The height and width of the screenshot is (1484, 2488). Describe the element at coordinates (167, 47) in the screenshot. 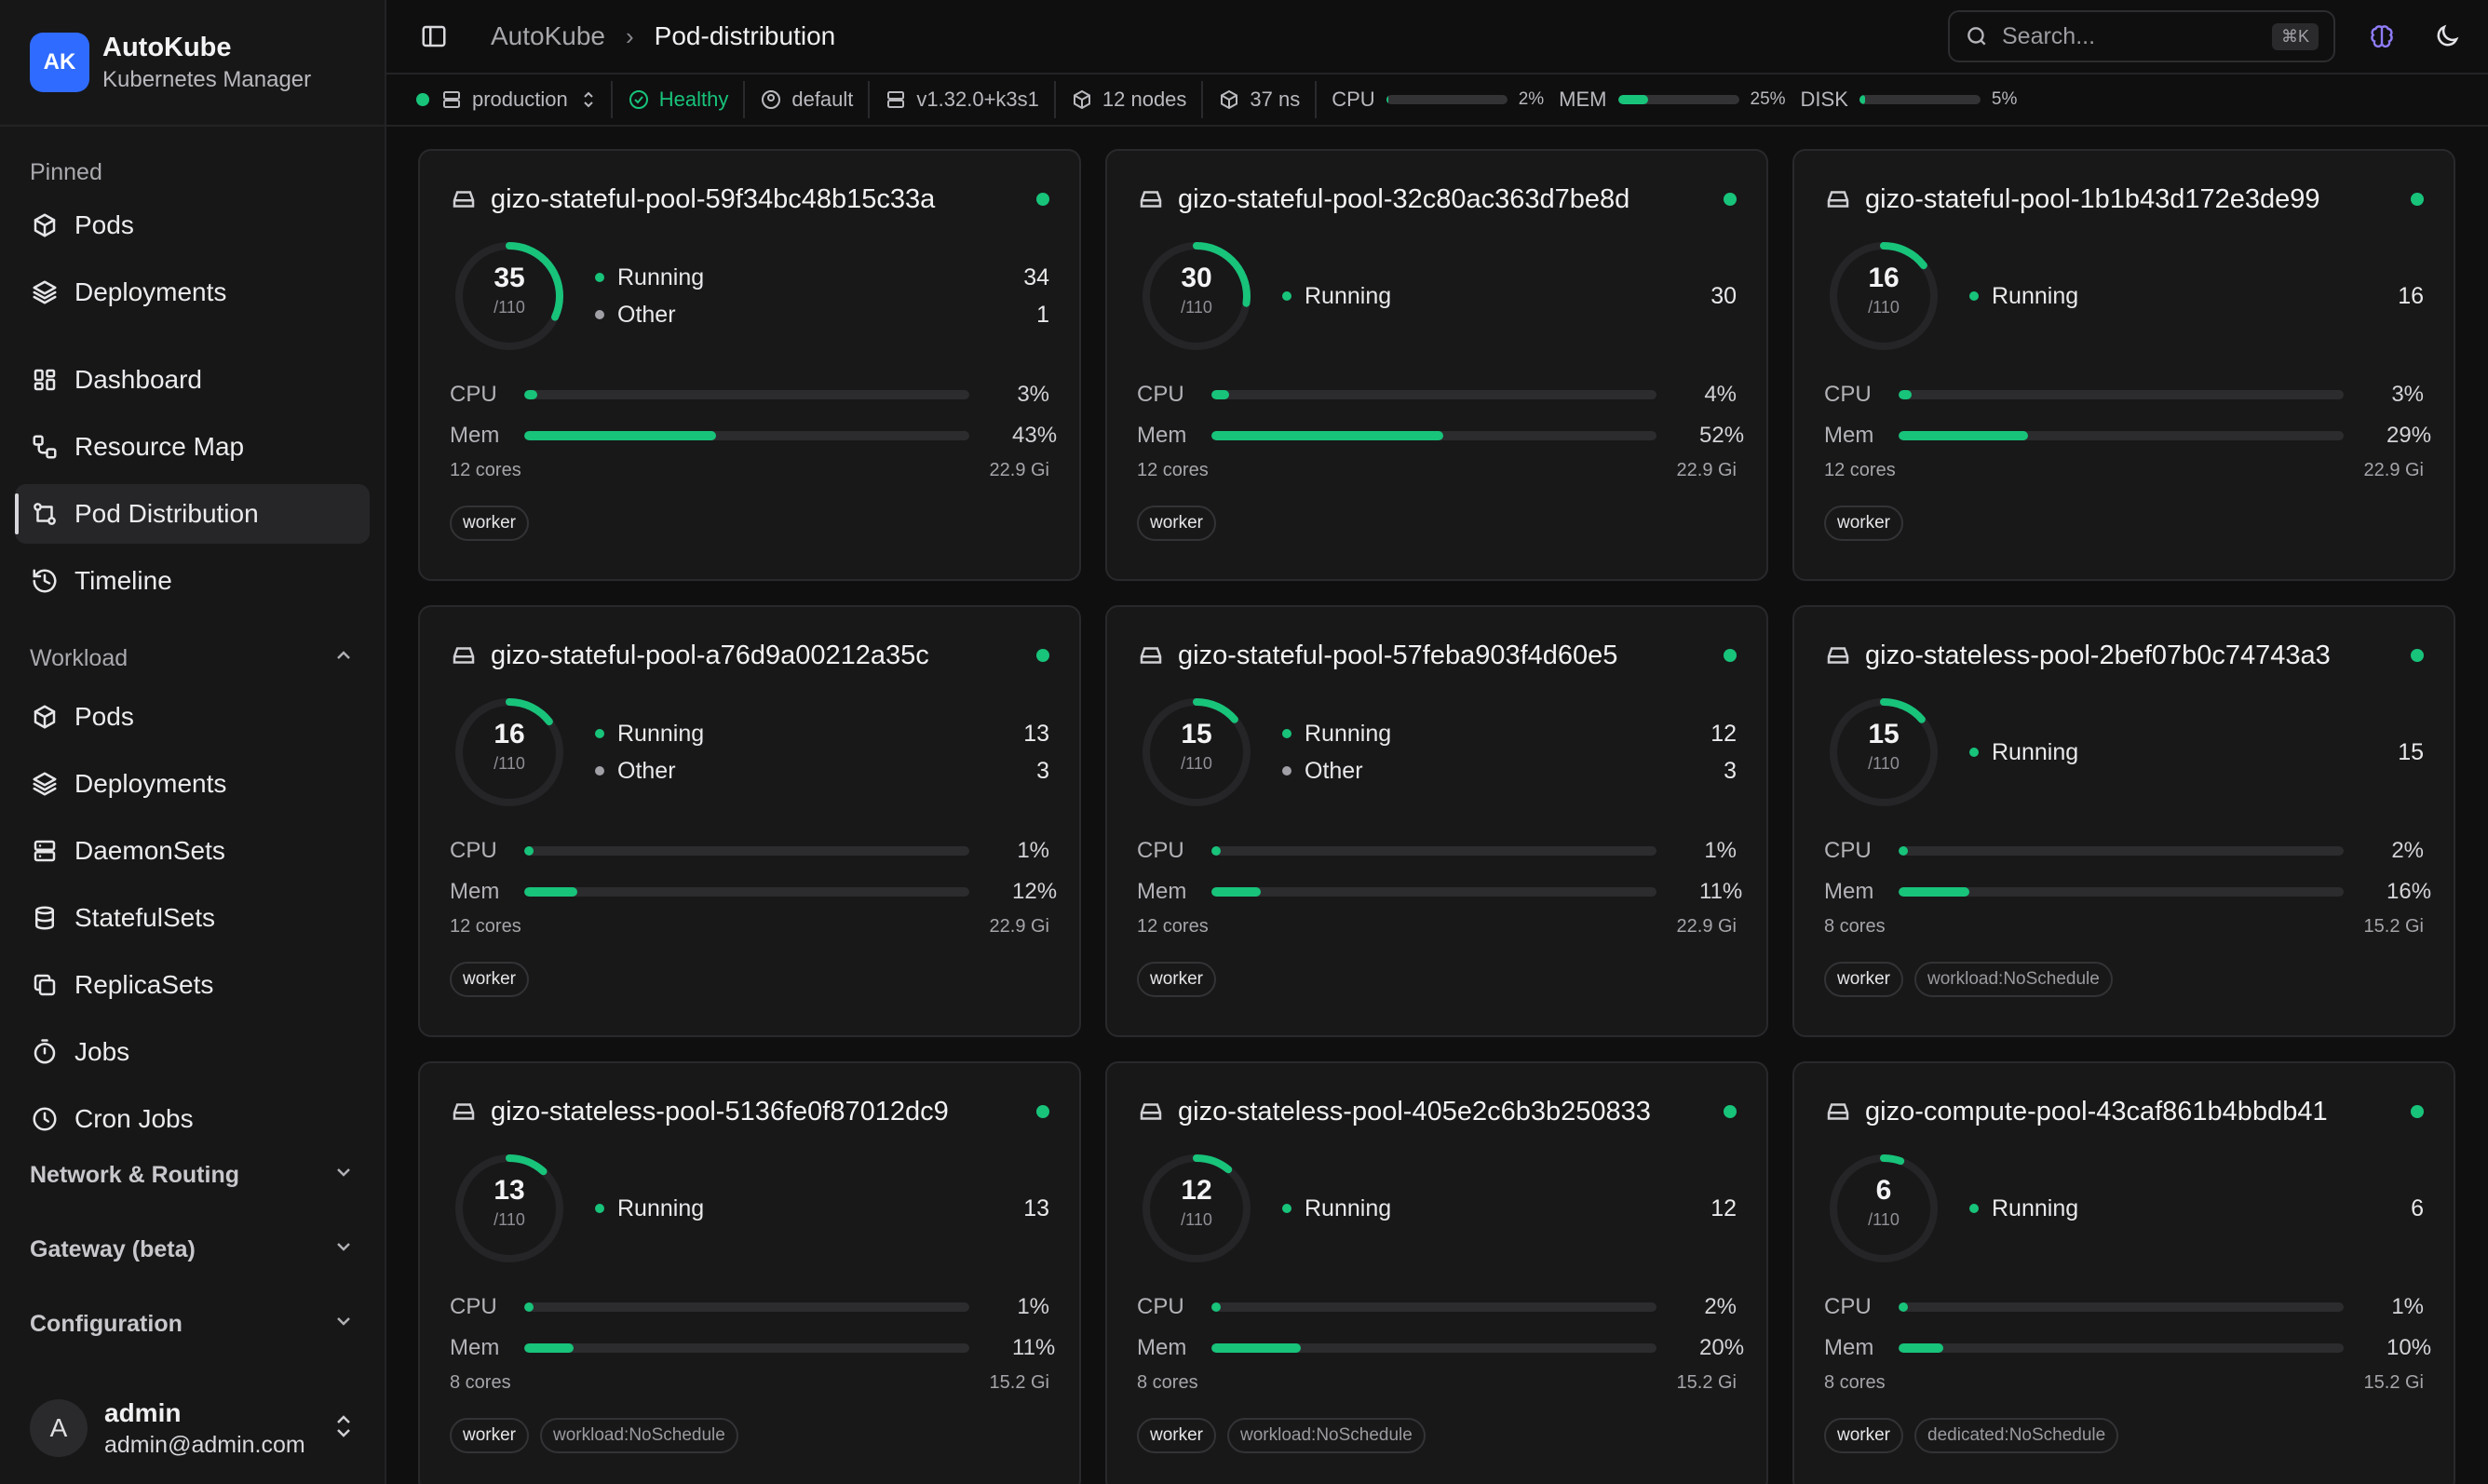

I see `brand-name: AutoKube` at that location.